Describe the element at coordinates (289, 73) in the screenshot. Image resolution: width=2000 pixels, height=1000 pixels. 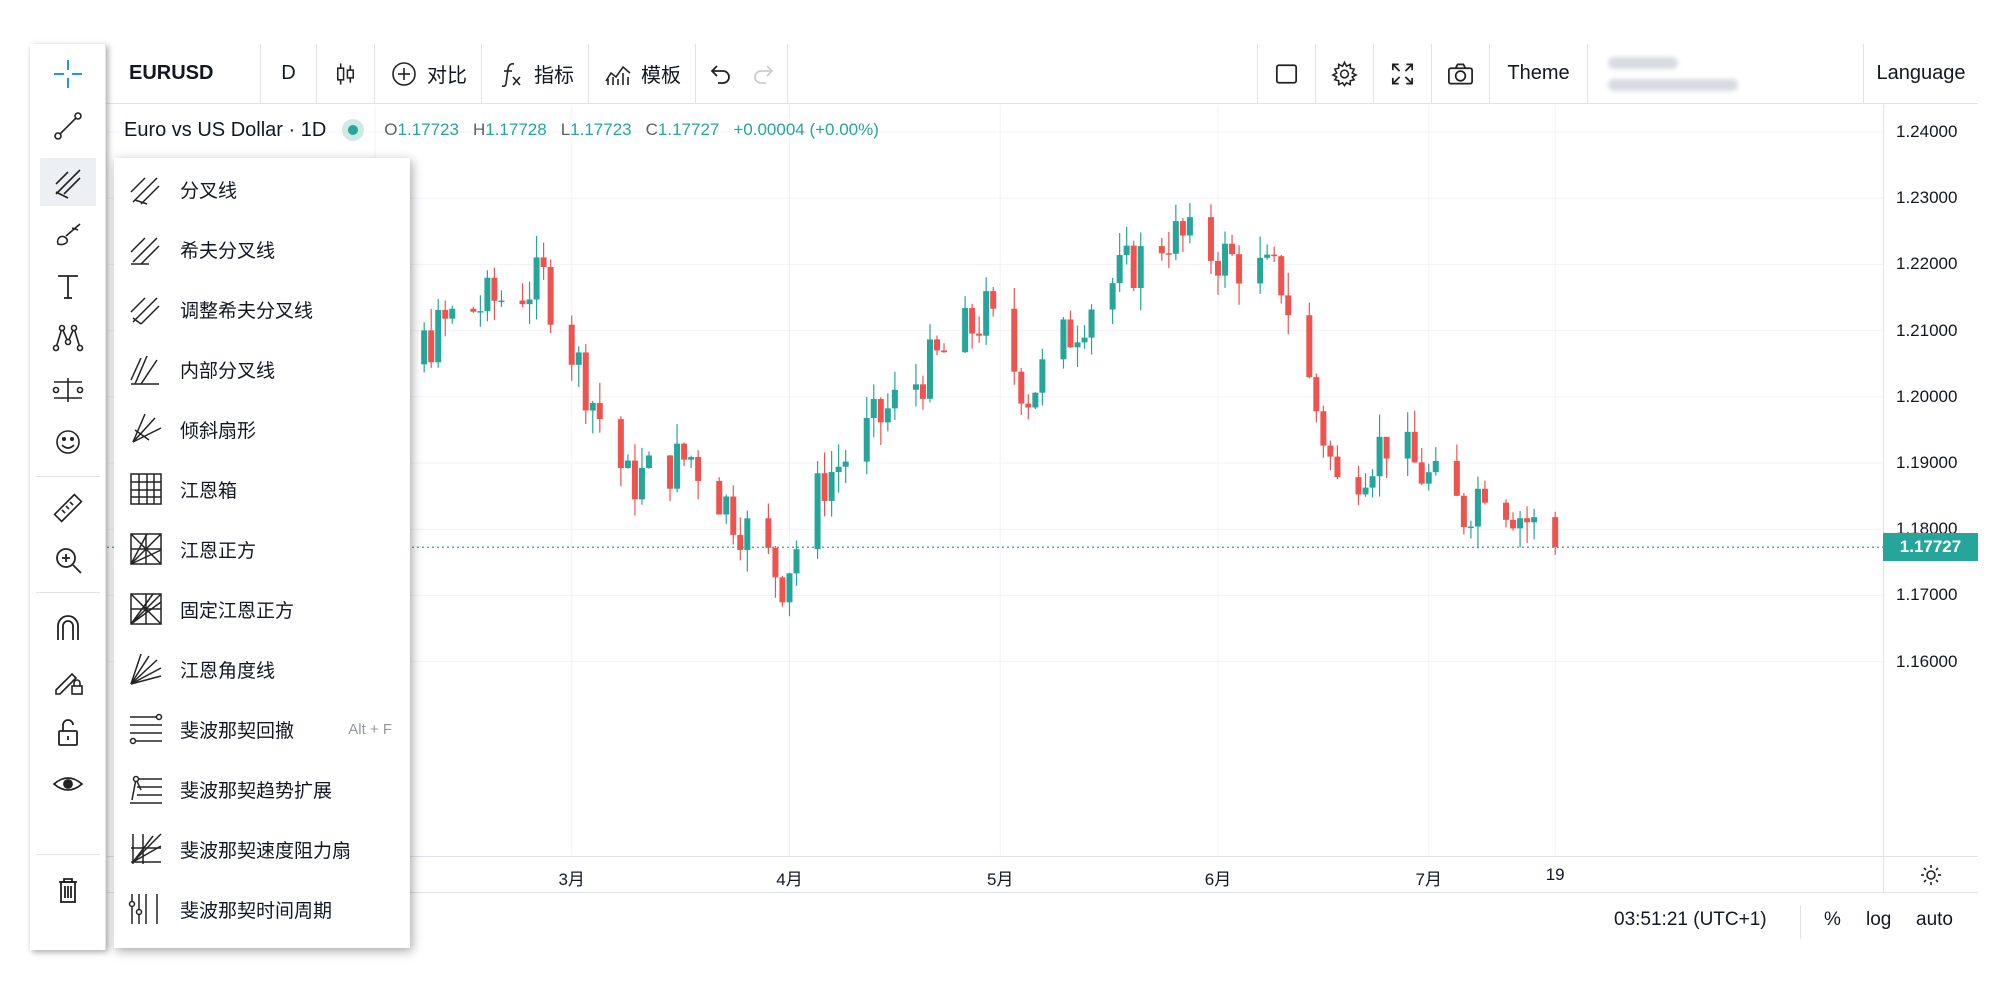
I see `interval-button: D` at that location.